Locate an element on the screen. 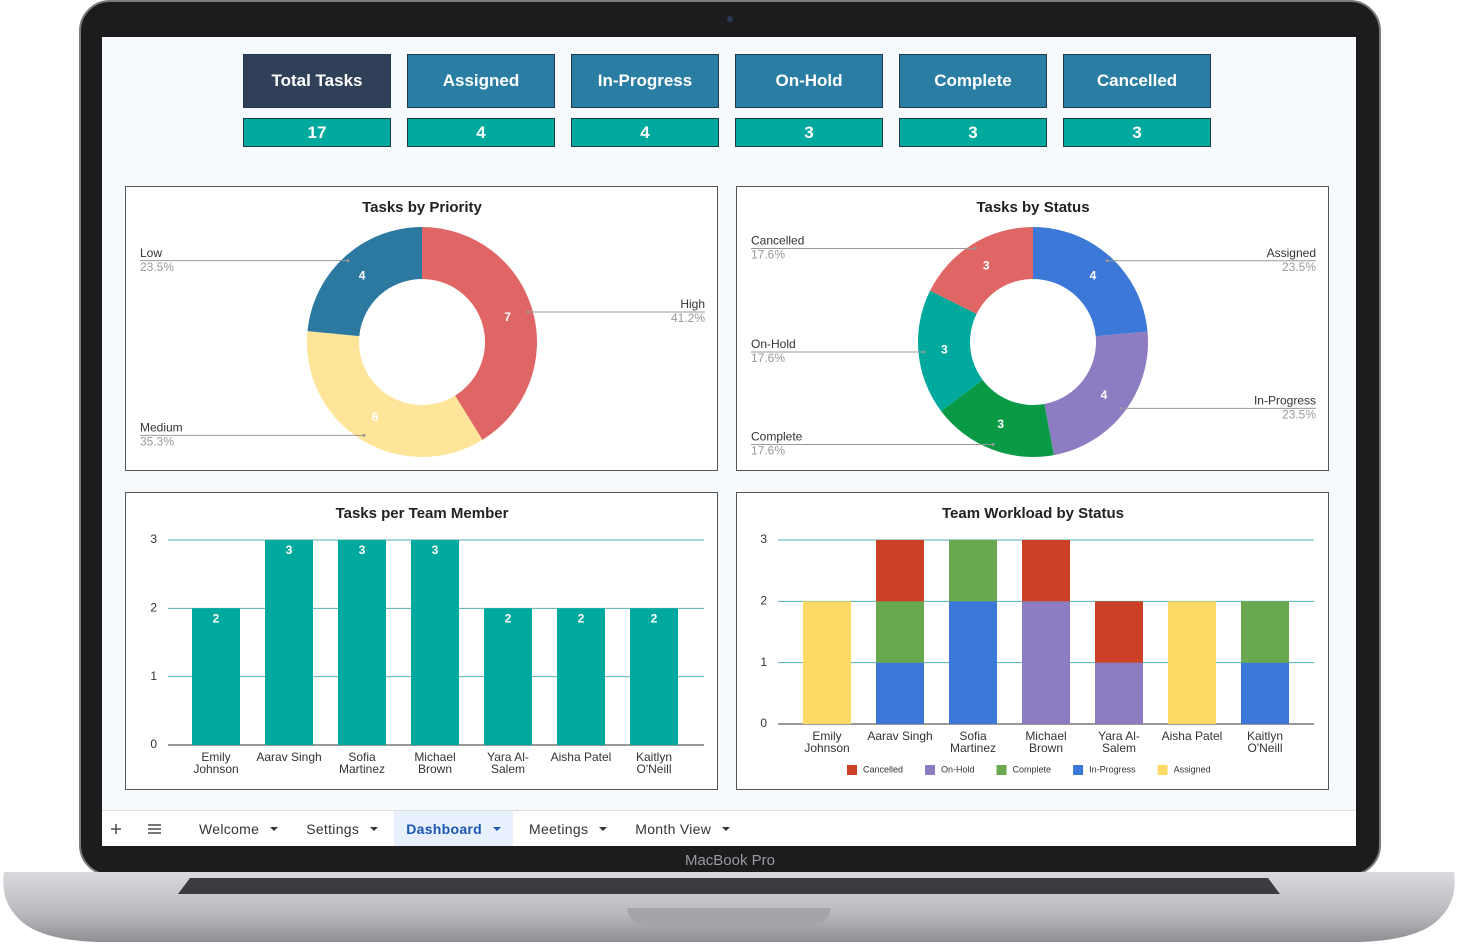 The image size is (1458, 944). sheet-tab: Settings is located at coordinates (342, 828).